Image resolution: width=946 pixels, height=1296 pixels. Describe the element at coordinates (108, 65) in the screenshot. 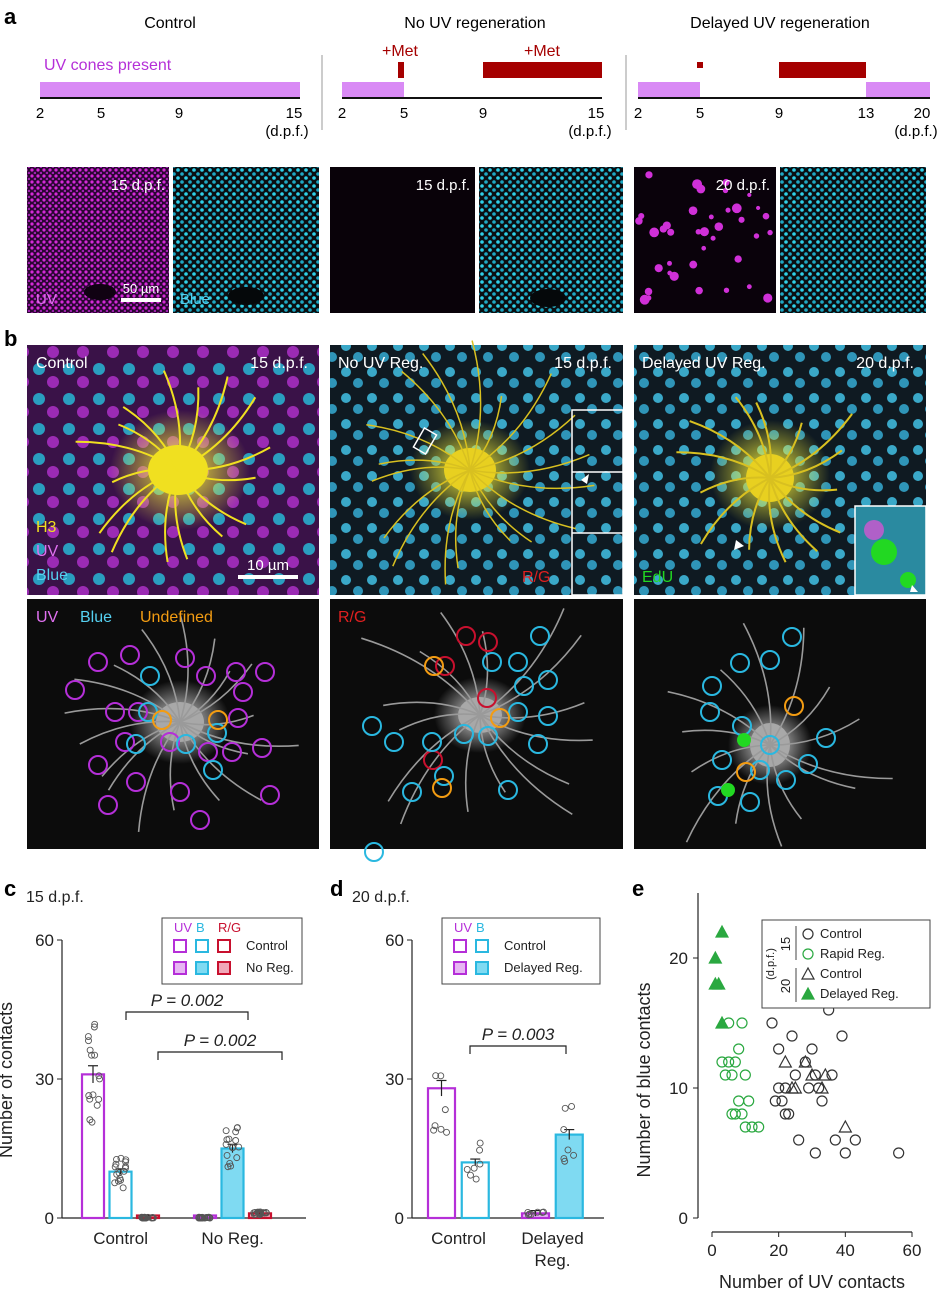

I see `uv-cones-present-label: UV cones present` at that location.